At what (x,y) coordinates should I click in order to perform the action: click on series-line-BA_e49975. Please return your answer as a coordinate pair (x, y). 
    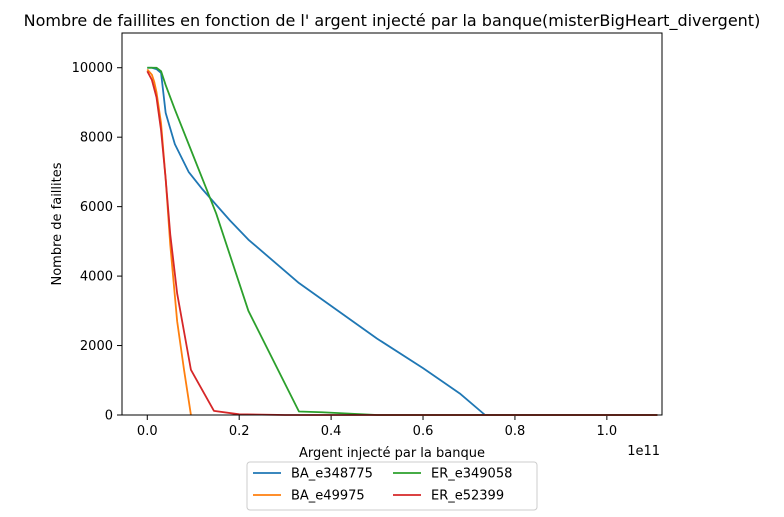
    Looking at the image, I should click on (169, 242).